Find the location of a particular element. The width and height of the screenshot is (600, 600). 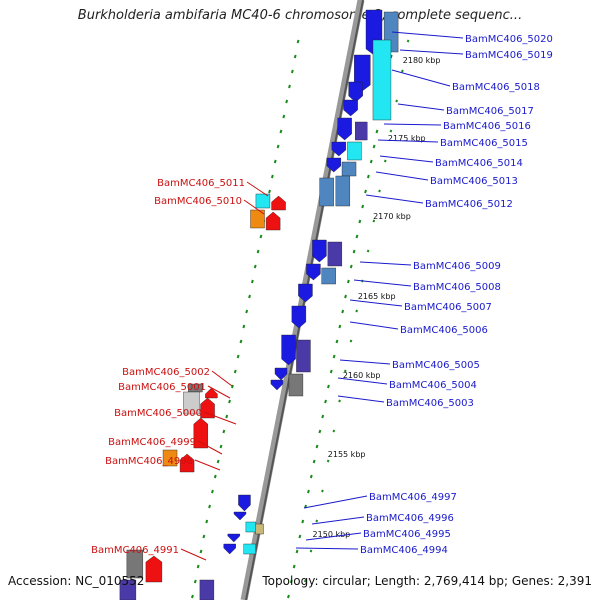

forward-gene-label: BamMC406_4994 is located at coordinates (404, 550).